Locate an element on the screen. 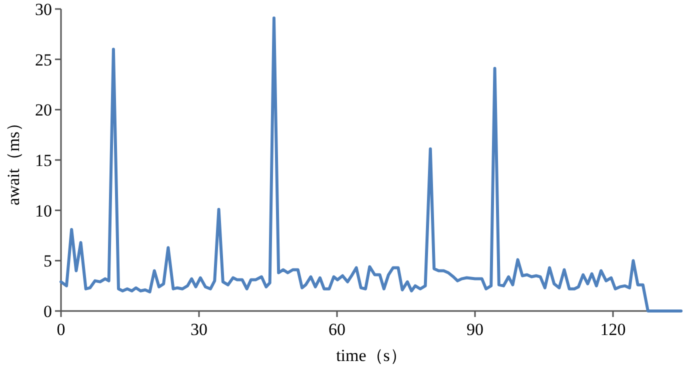 The width and height of the screenshot is (685, 369). x-tick-label: 120 is located at coordinates (613, 329).